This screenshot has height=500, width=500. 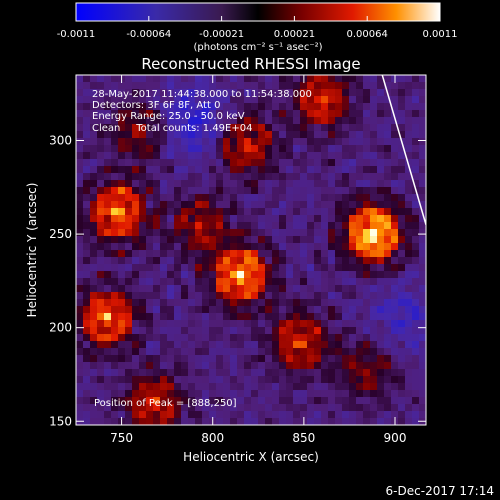 I want to click on colorbar-tick-label: -0.00021, so click(x=221, y=34).